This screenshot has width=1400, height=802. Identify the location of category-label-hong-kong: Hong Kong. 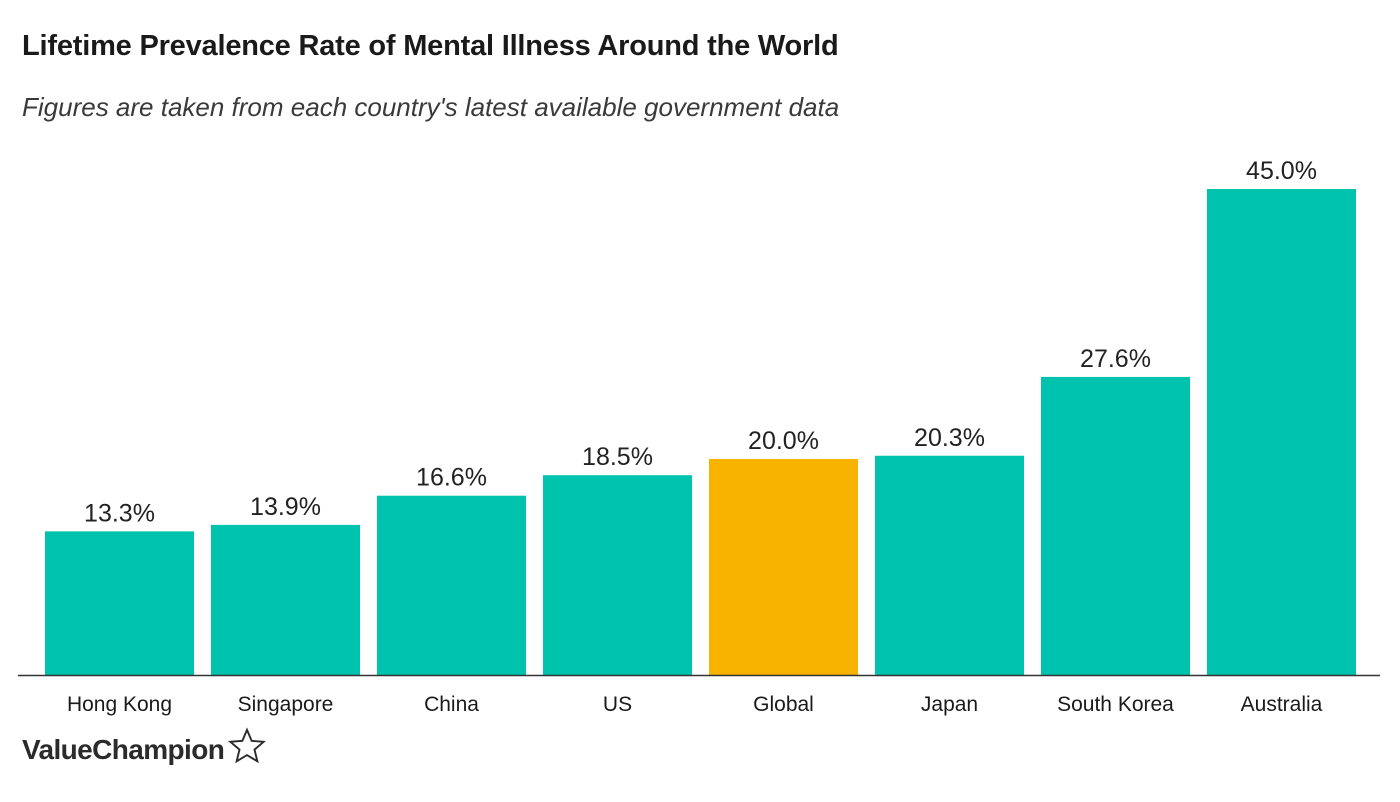
(119, 704).